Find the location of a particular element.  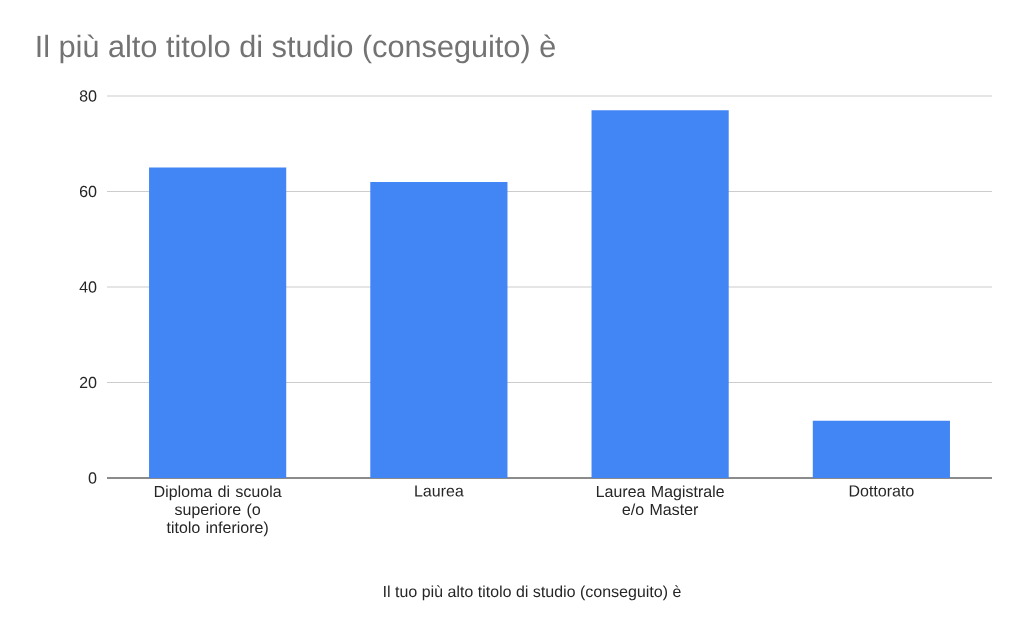

y-tick-label: 20 is located at coordinates (88, 382).